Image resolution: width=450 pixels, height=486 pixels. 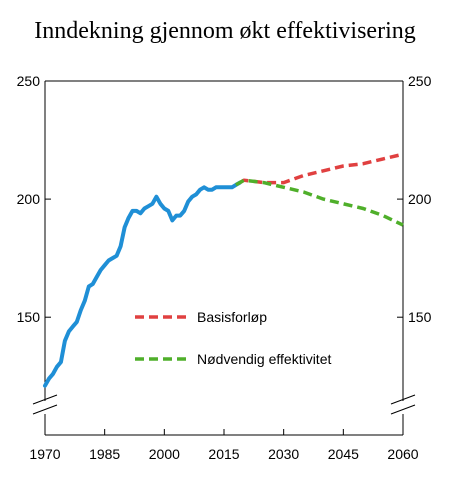 I want to click on legend: Basisforløp Nødvendig effektivitet, so click(x=233, y=338).